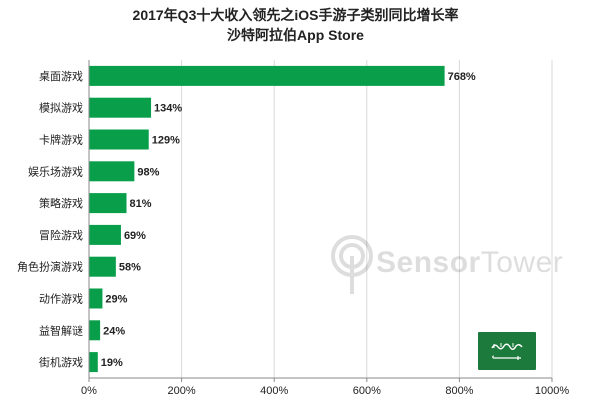 The height and width of the screenshot is (401, 591). What do you see at coordinates (55, 171) in the screenshot?
I see `category-label: 娱乐场游戏` at bounding box center [55, 171].